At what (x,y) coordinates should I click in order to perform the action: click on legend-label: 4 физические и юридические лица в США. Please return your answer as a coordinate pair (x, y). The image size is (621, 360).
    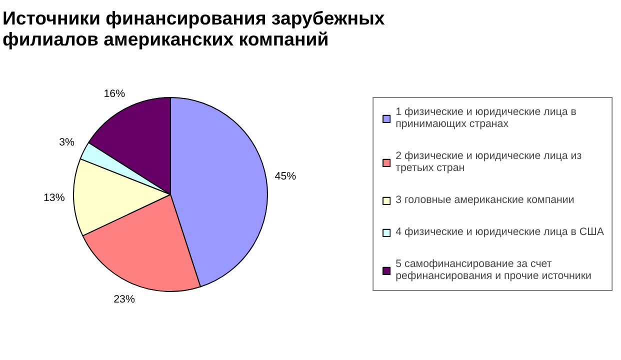
    Looking at the image, I should click on (500, 232).